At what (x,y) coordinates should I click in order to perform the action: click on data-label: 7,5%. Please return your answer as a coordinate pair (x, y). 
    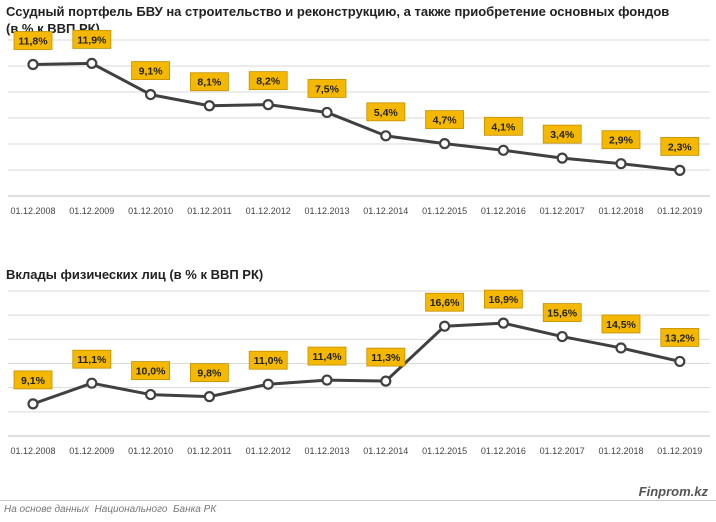
    Looking at the image, I should click on (327, 88).